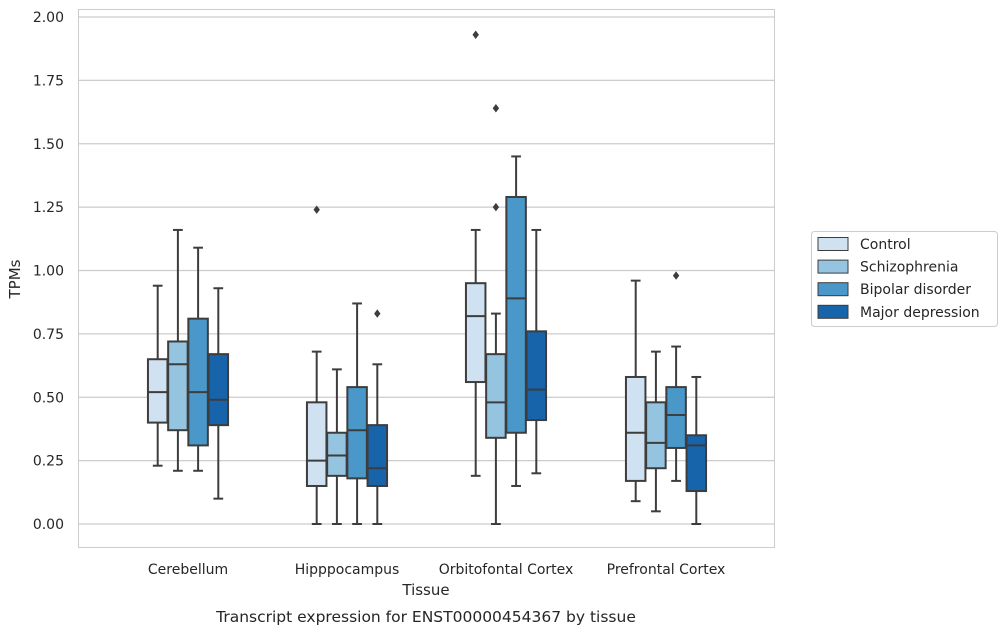 This screenshot has width=1007, height=638. I want to click on y-tick-label: 0.25, so click(48, 462).